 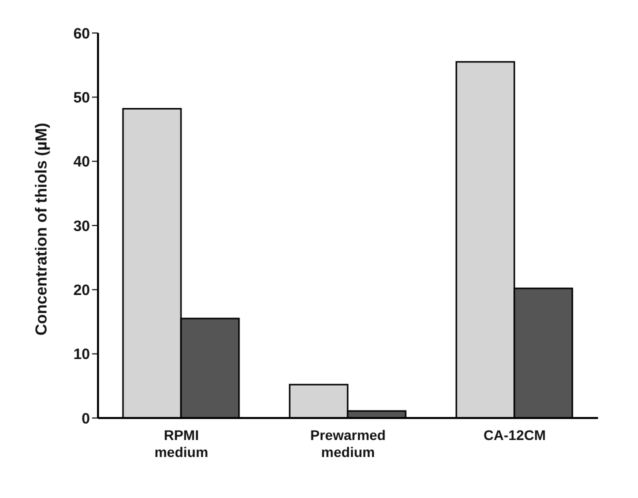 I want to click on y-axis-title: Concentration of thiols (µM), so click(x=42, y=229).